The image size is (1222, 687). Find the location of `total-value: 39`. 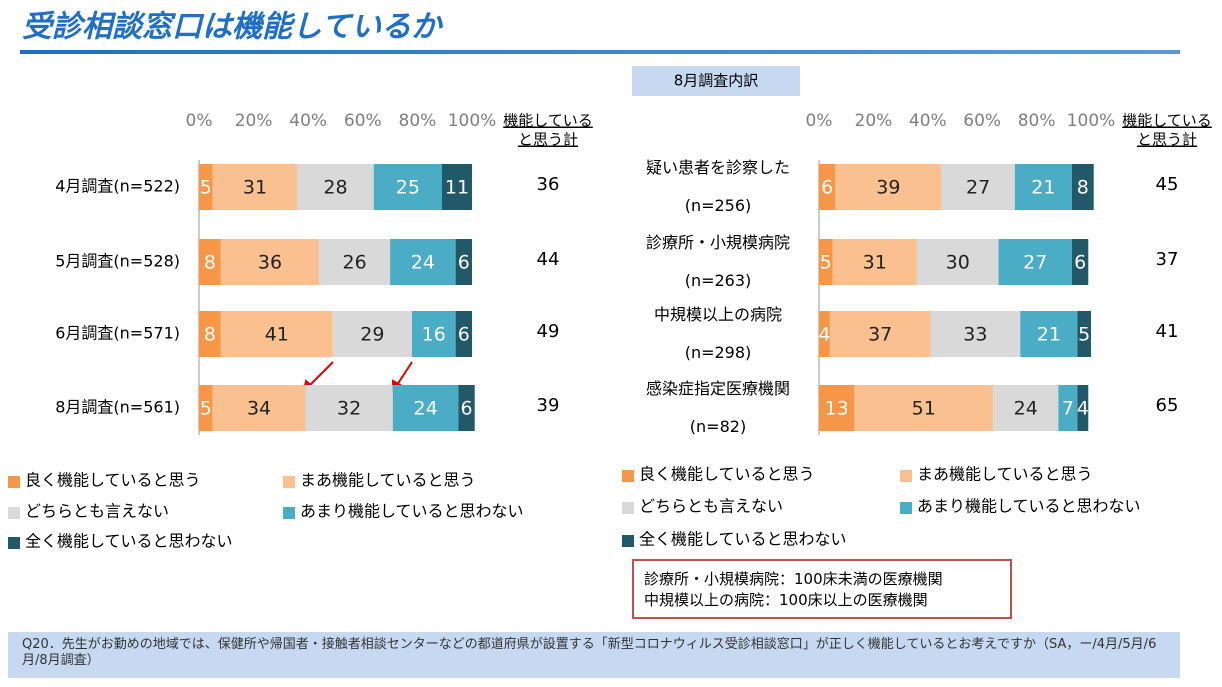

total-value: 39 is located at coordinates (548, 405).